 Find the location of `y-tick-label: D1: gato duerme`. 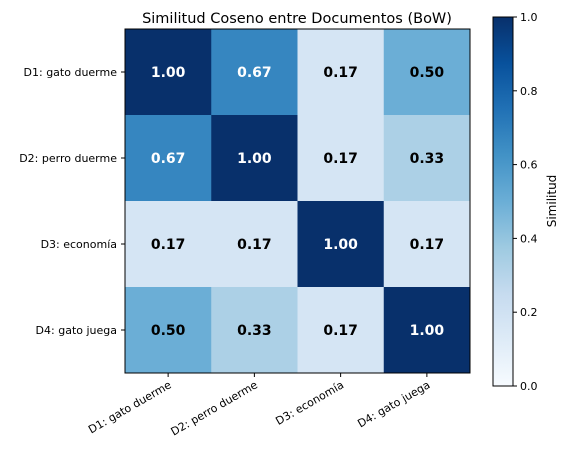

y-tick-label: D1: gato duerme is located at coordinates (71, 72).